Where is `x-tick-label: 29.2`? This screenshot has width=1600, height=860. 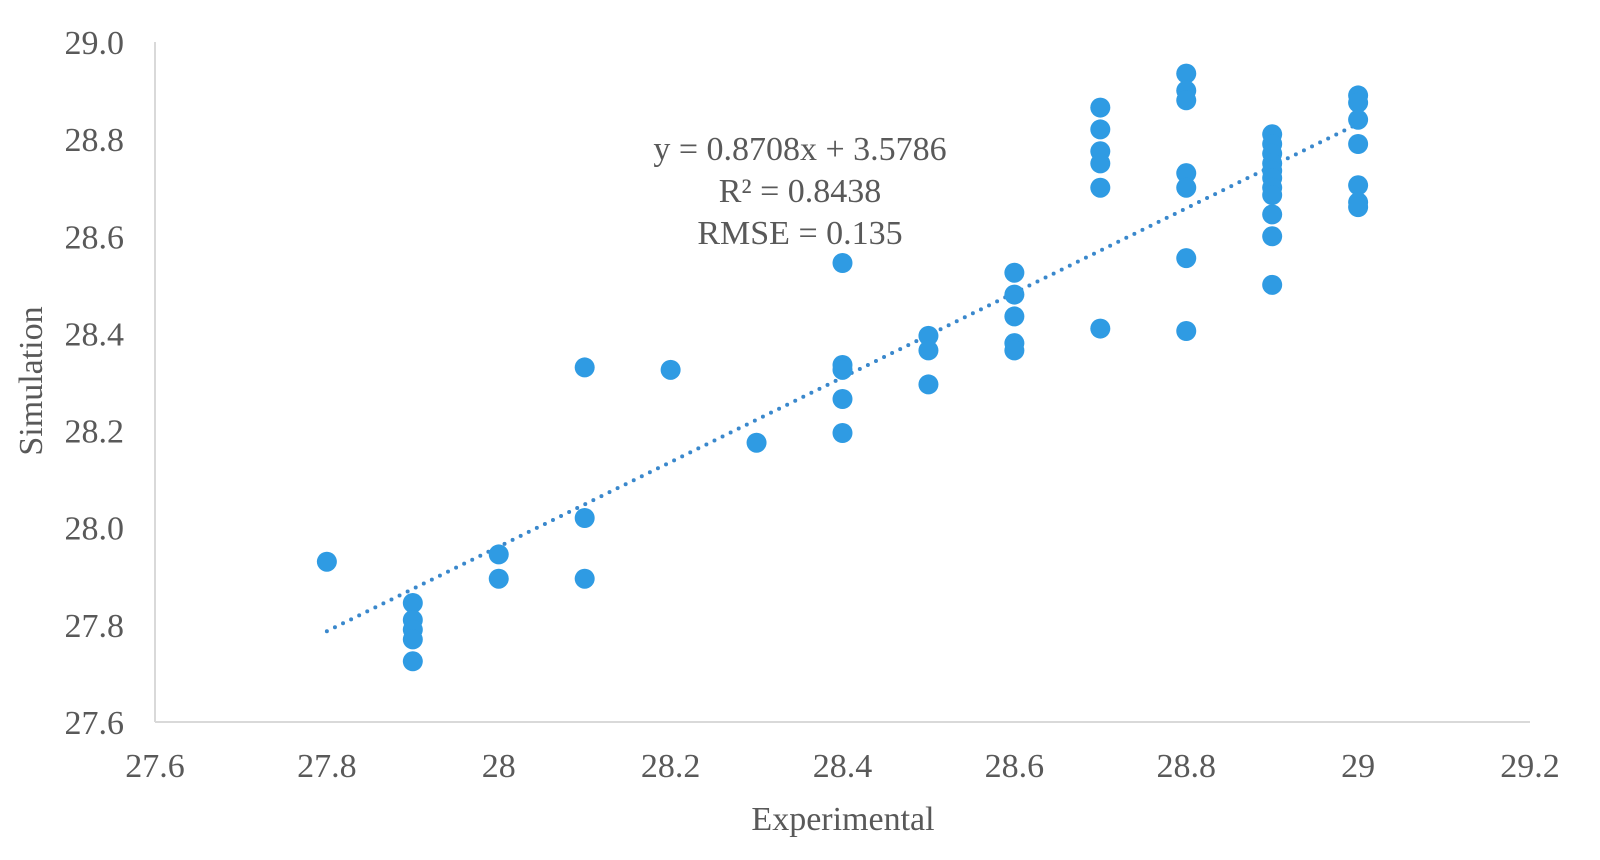
x-tick-label: 29.2 is located at coordinates (1530, 766).